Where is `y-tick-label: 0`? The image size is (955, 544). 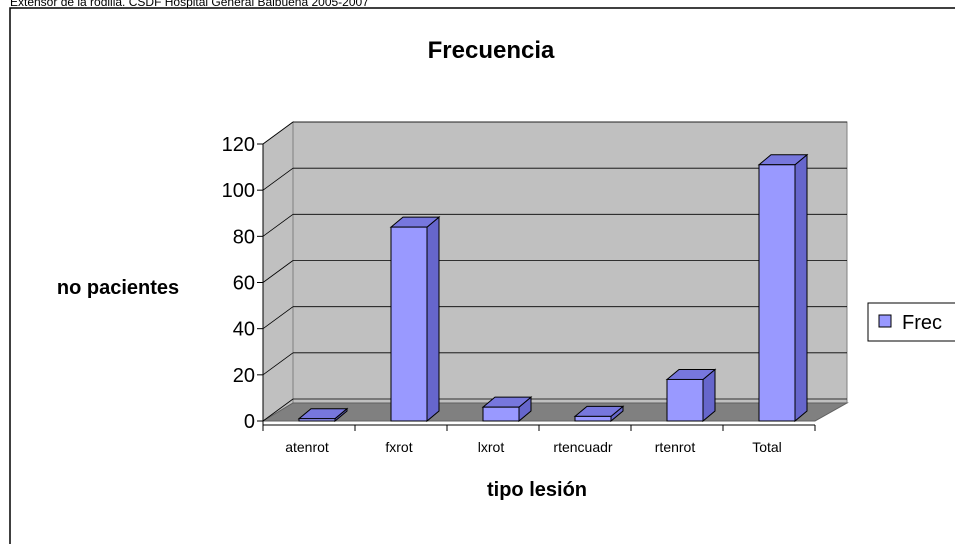
y-tick-label: 0 is located at coordinates (249, 422).